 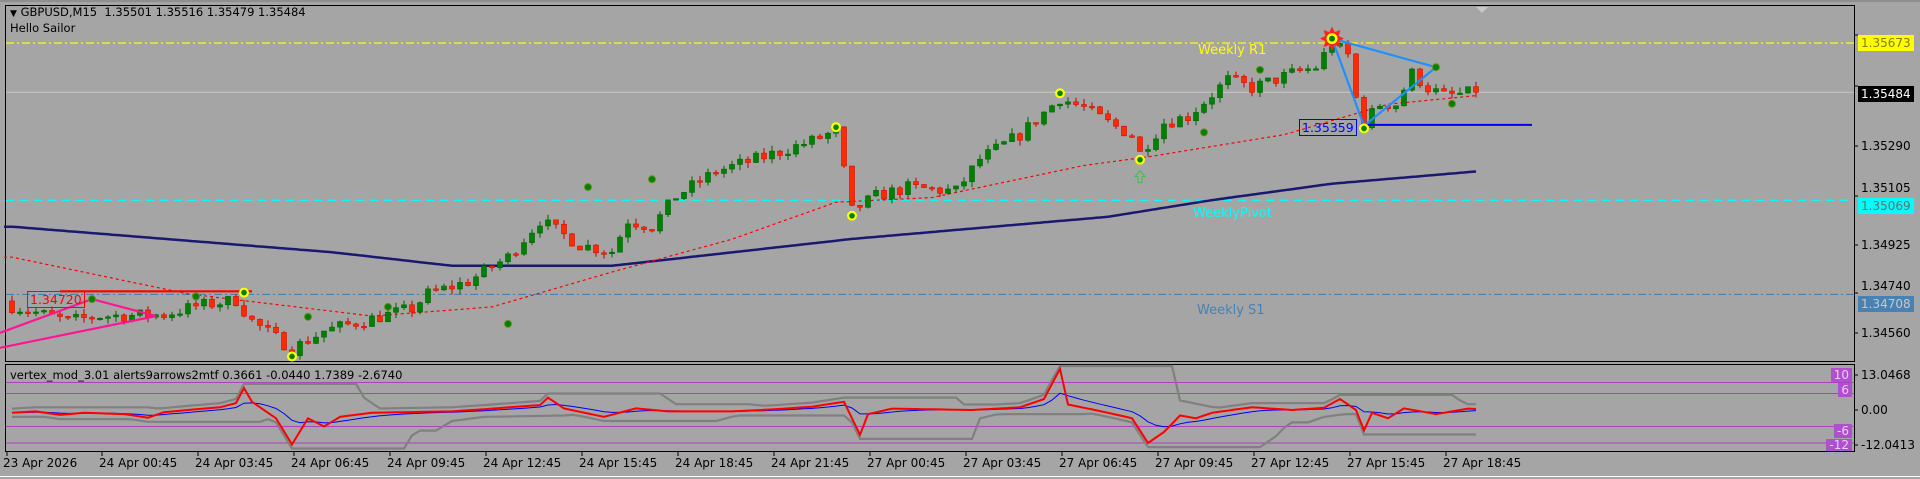 I want to click on zigzag-triangle-pink, so click(x=78, y=323).